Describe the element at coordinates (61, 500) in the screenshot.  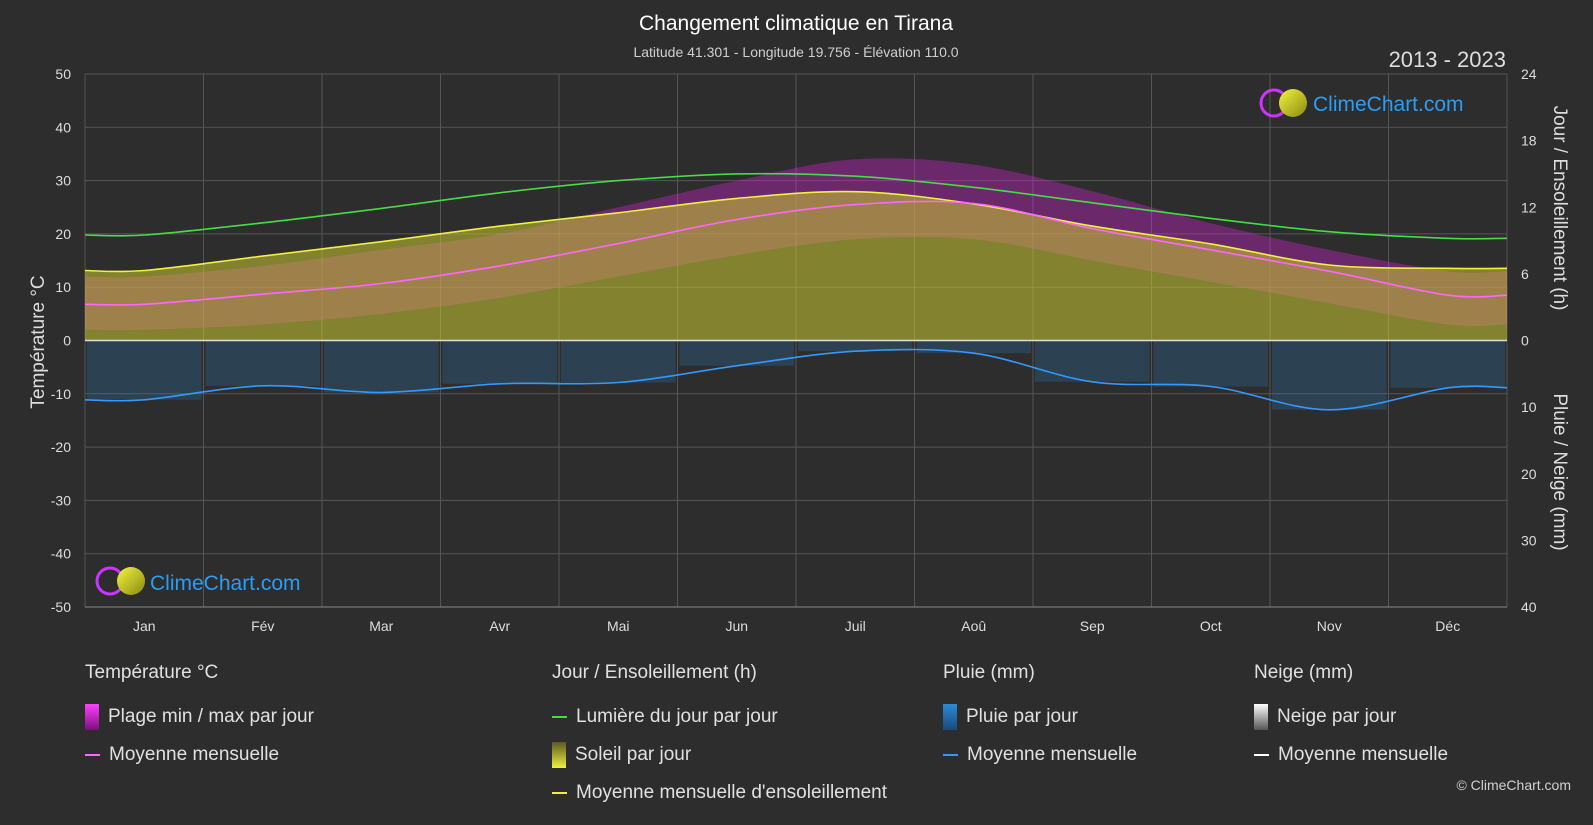
I see `y-left-tick-label: -30` at that location.